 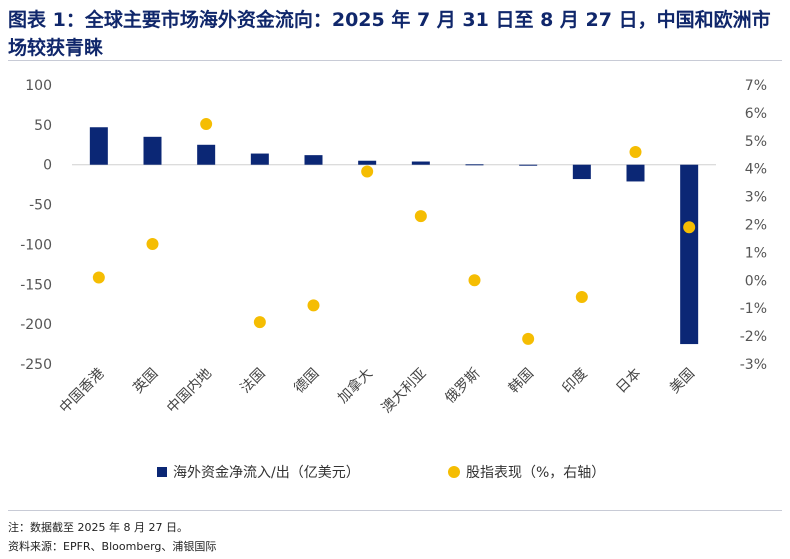 I want to click on category-label: 印度, so click(x=575, y=381).